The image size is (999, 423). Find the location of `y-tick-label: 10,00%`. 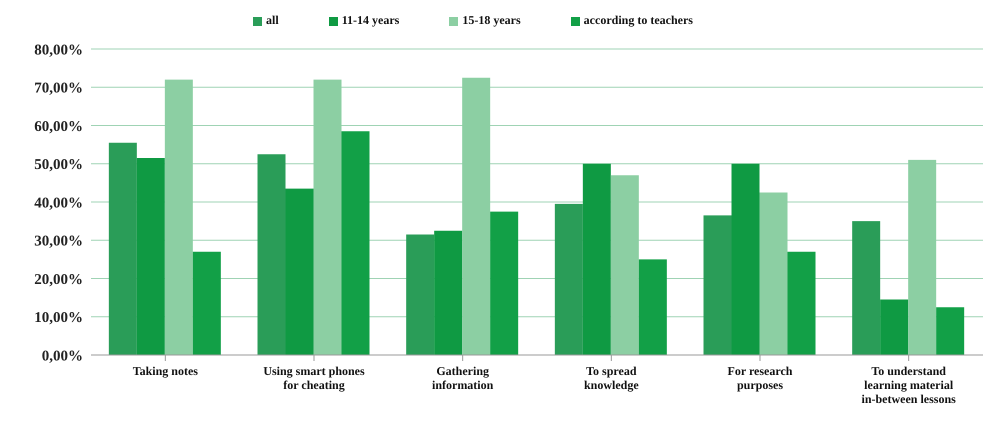

y-tick-label: 10,00% is located at coordinates (58, 318).